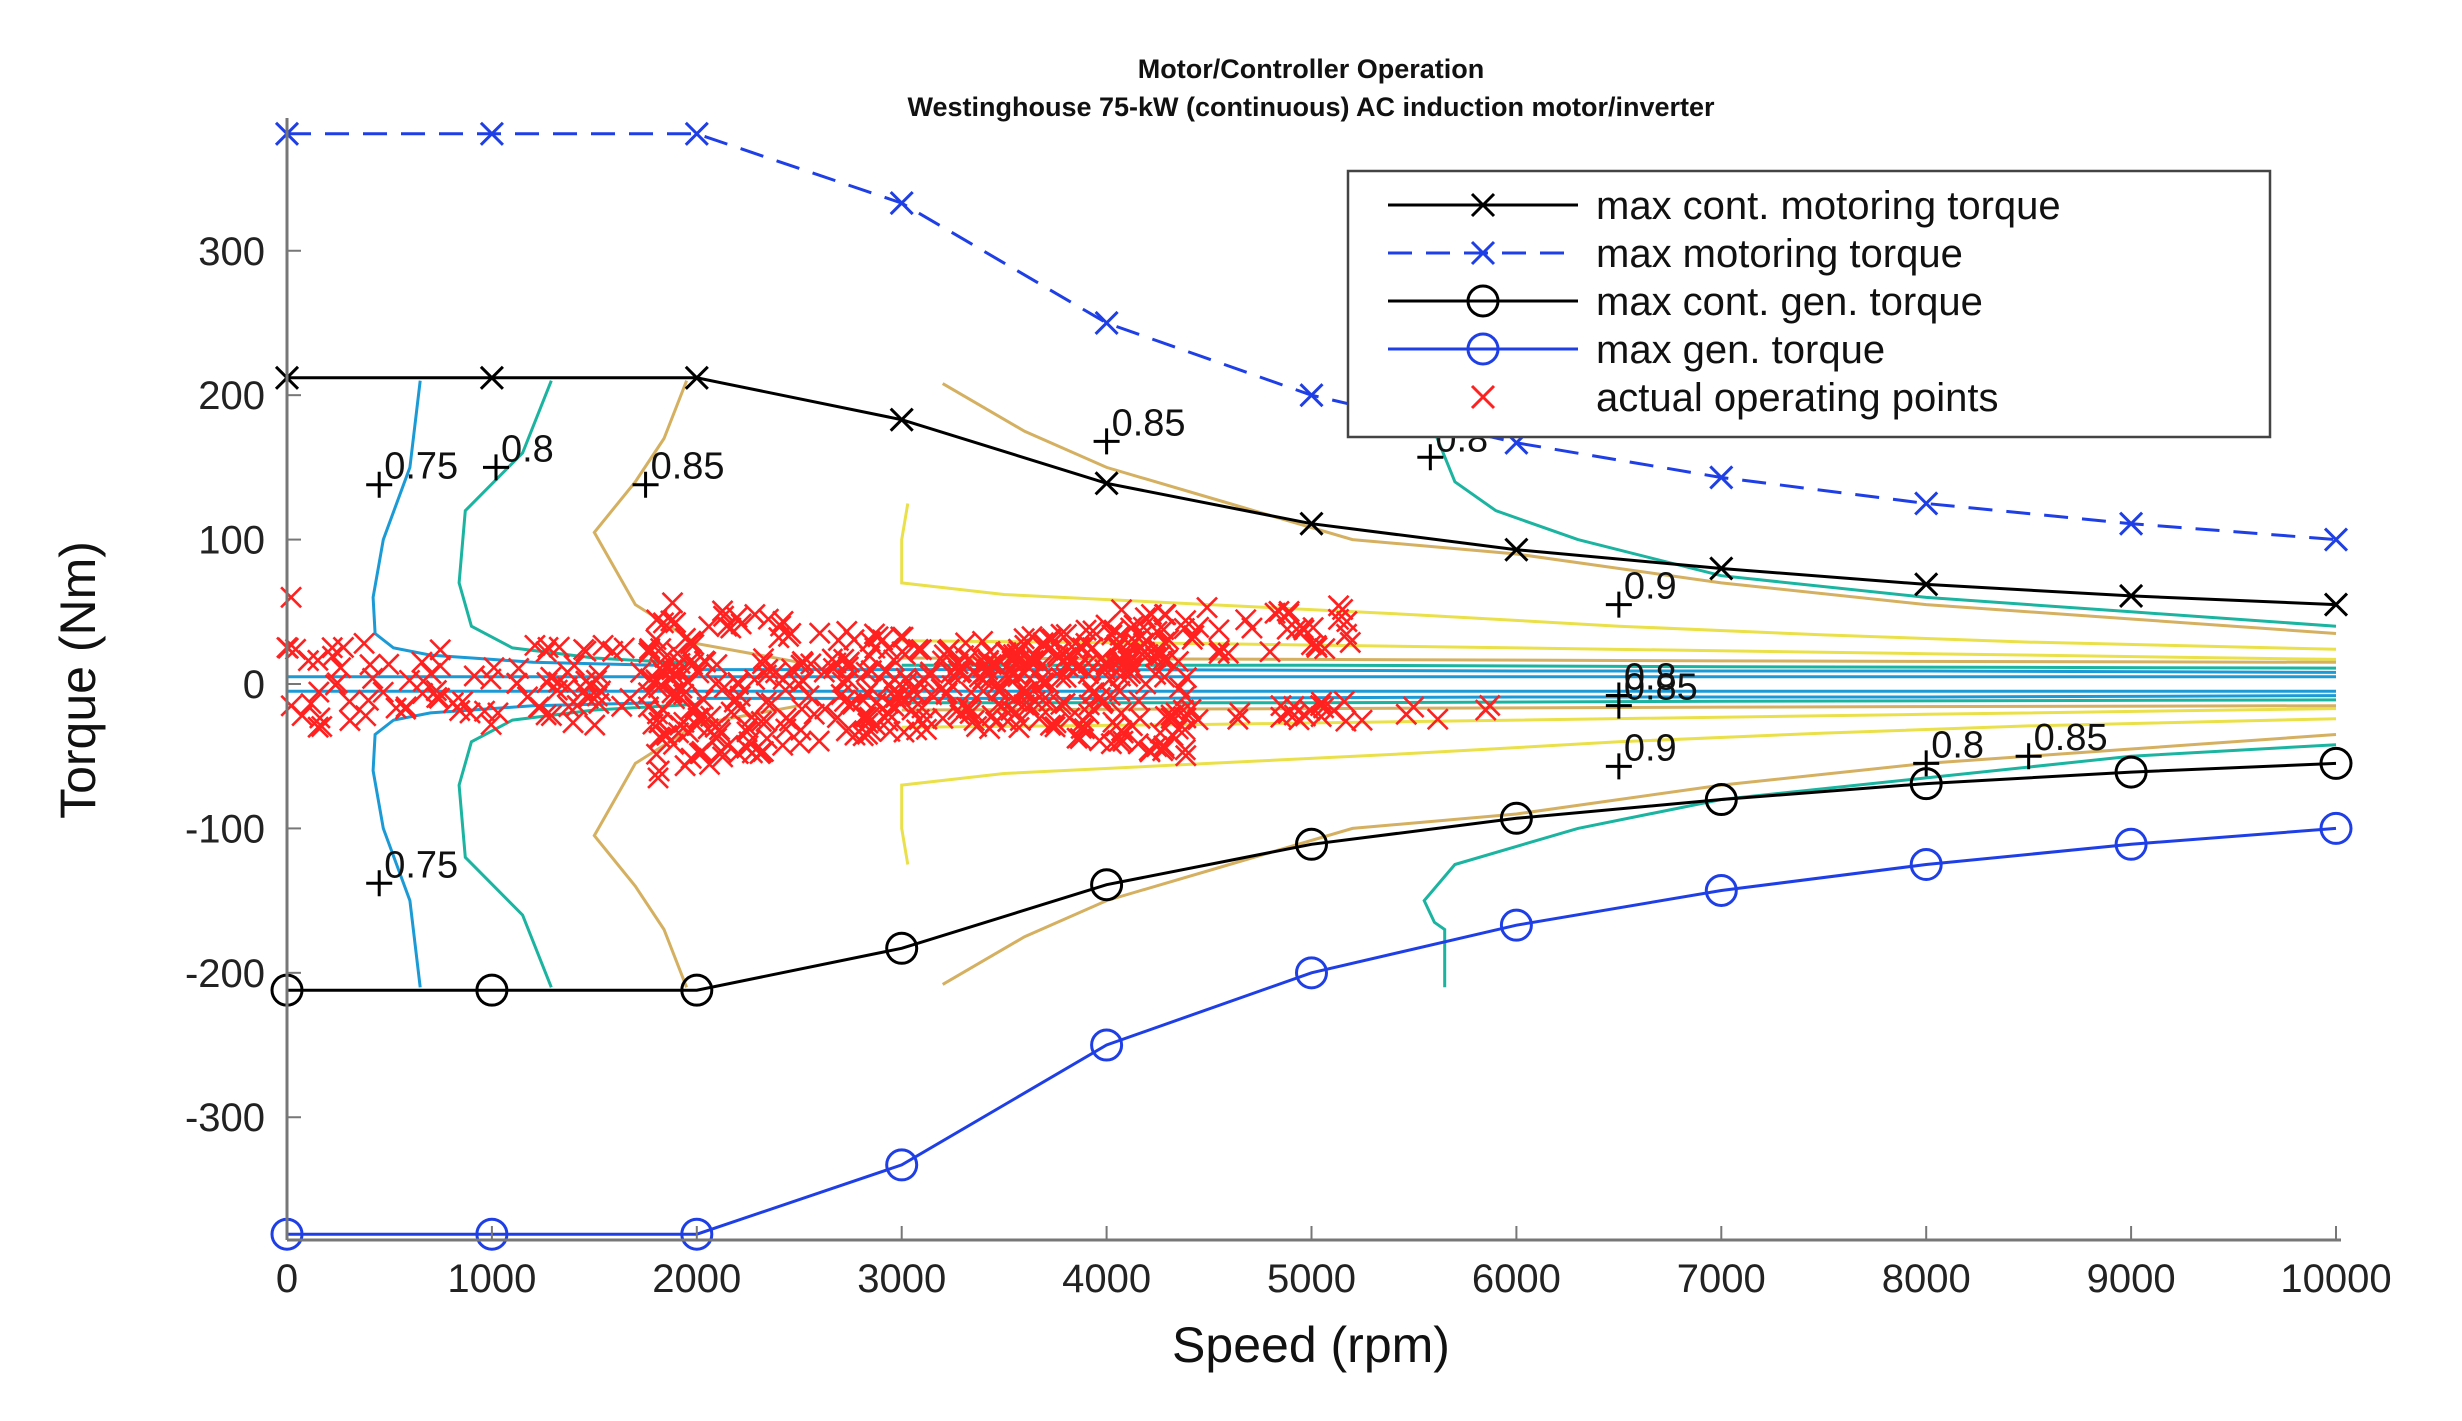 Image resolution: width=2462 pixels, height=1421 pixels. Describe the element at coordinates (1516, 1279) in the screenshot. I see `x-tick-label-6: 6000` at that location.